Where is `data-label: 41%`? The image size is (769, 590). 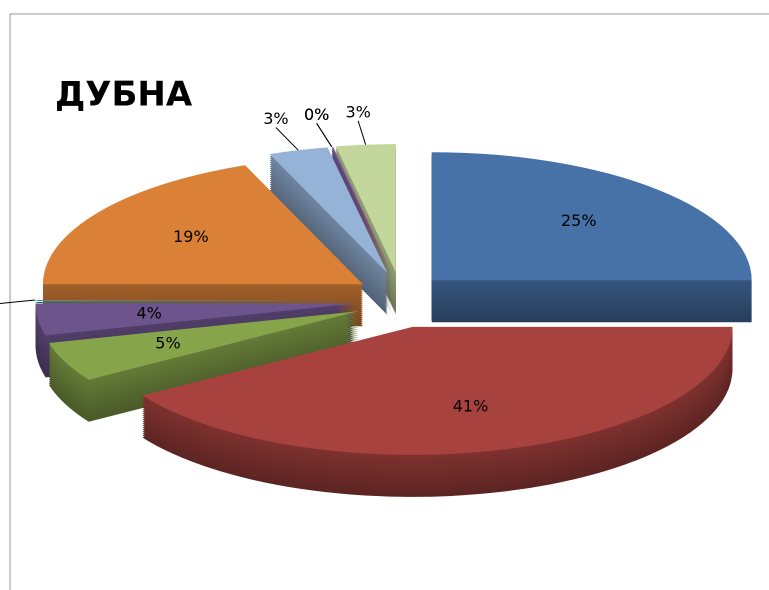
data-label: 41% is located at coordinates (471, 405).